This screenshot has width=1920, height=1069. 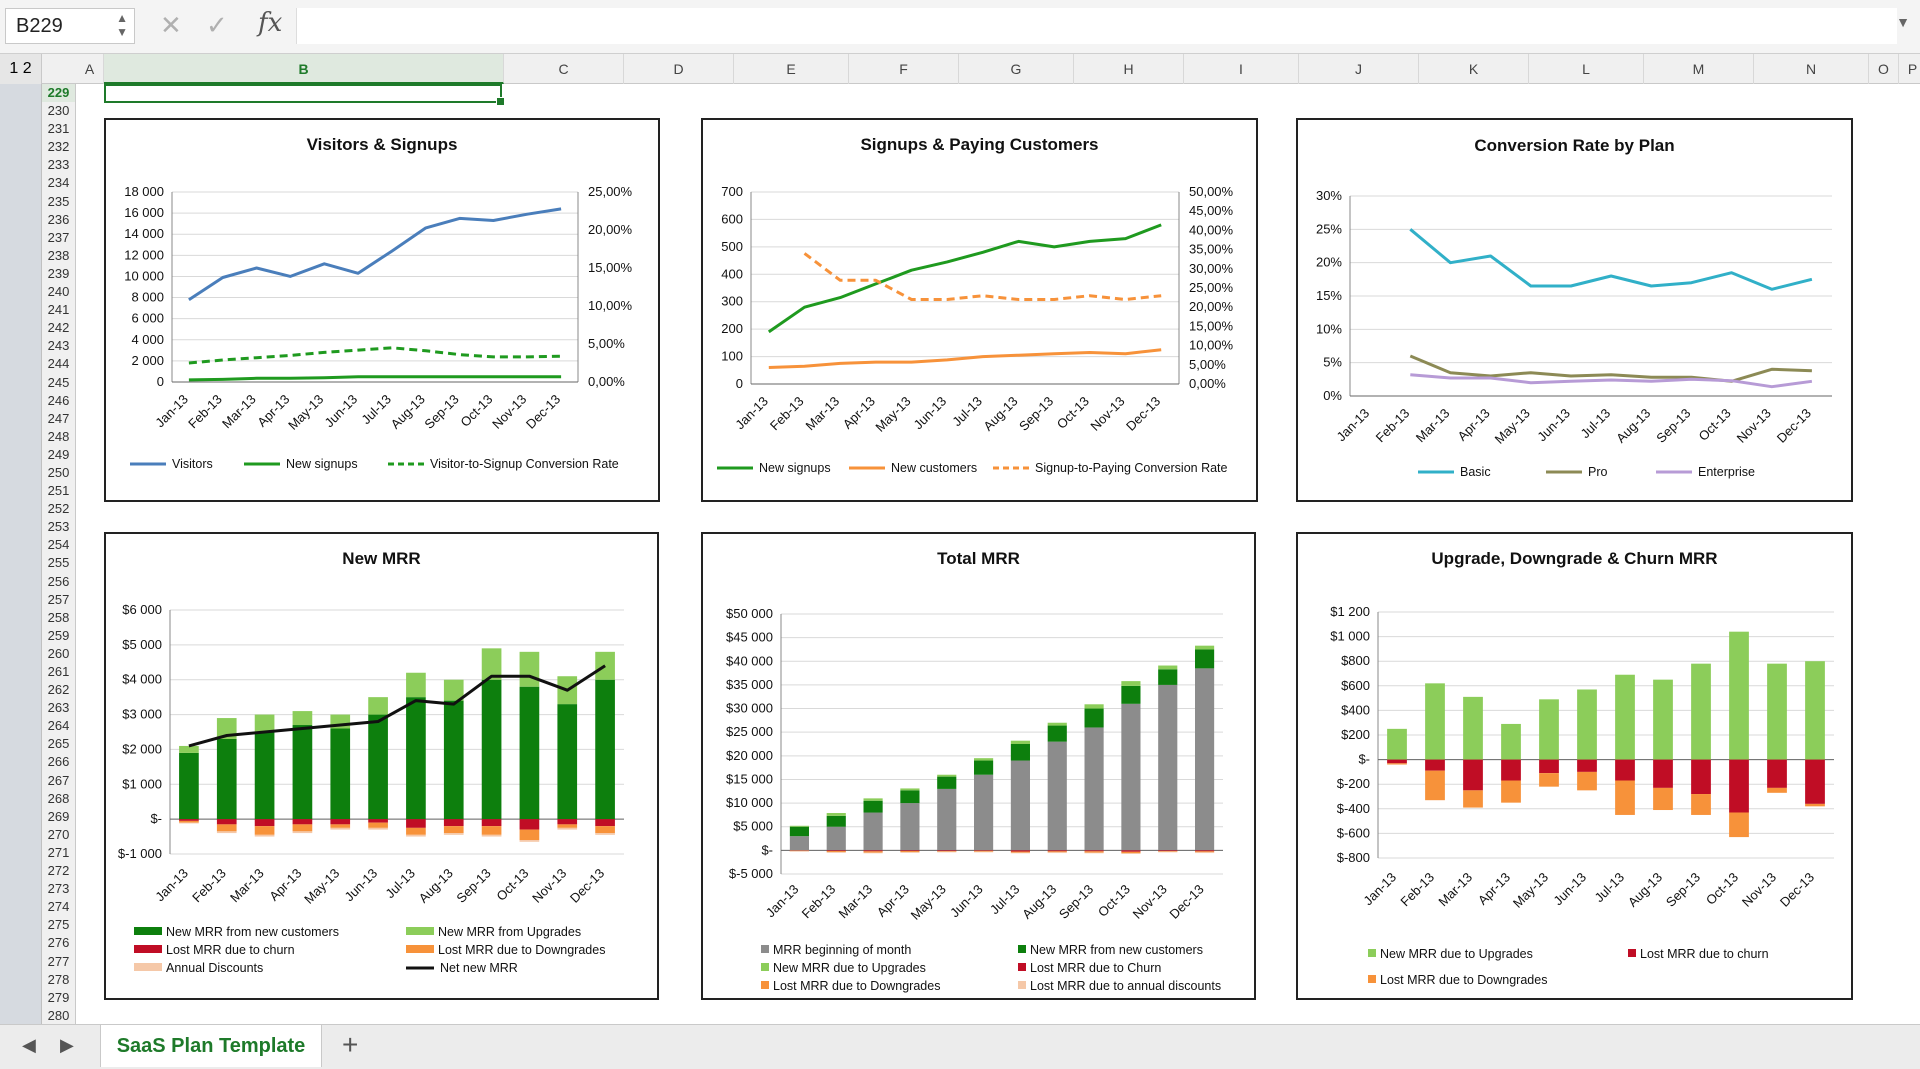 What do you see at coordinates (1909, 69) in the screenshot?
I see `column-header-p: P` at bounding box center [1909, 69].